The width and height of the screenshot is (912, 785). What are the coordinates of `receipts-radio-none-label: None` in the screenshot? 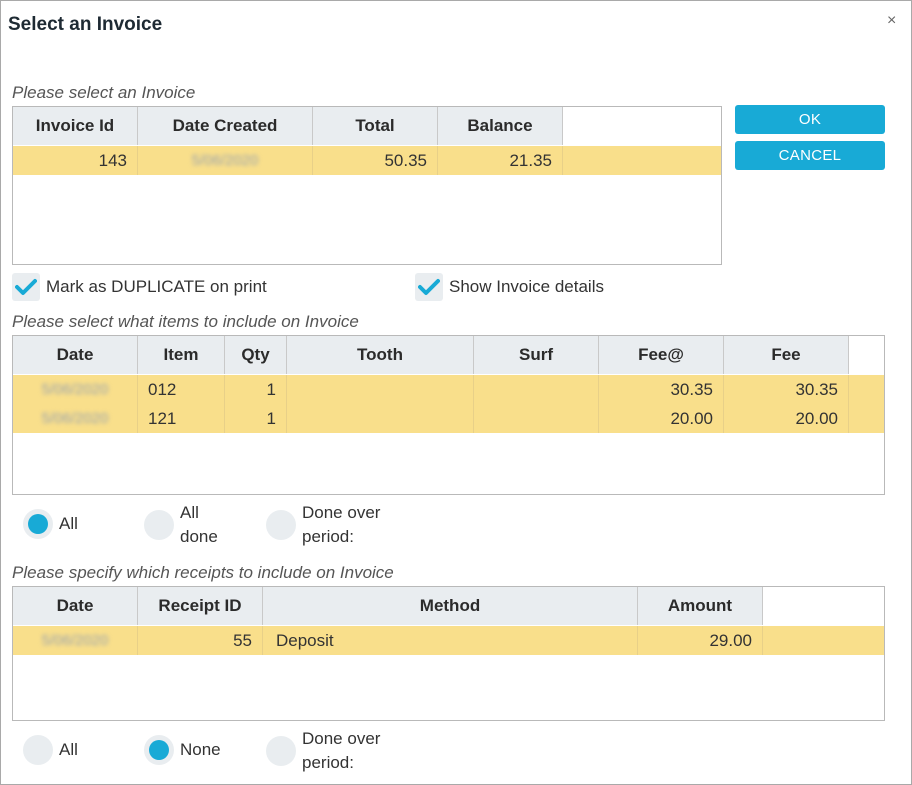 It's located at (200, 749).